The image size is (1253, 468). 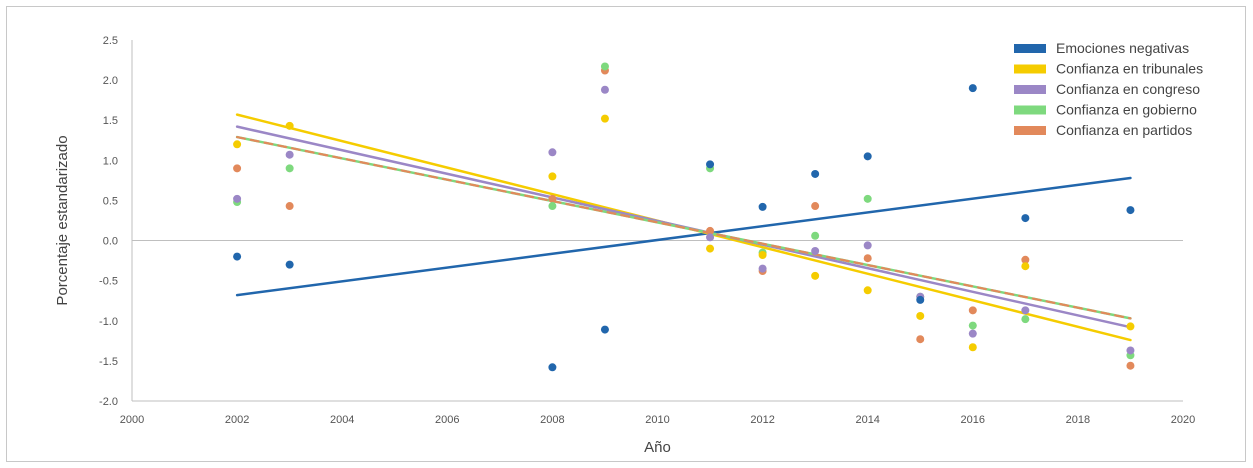 I want to click on legend-label: Emociones negativas, so click(x=1122, y=48).